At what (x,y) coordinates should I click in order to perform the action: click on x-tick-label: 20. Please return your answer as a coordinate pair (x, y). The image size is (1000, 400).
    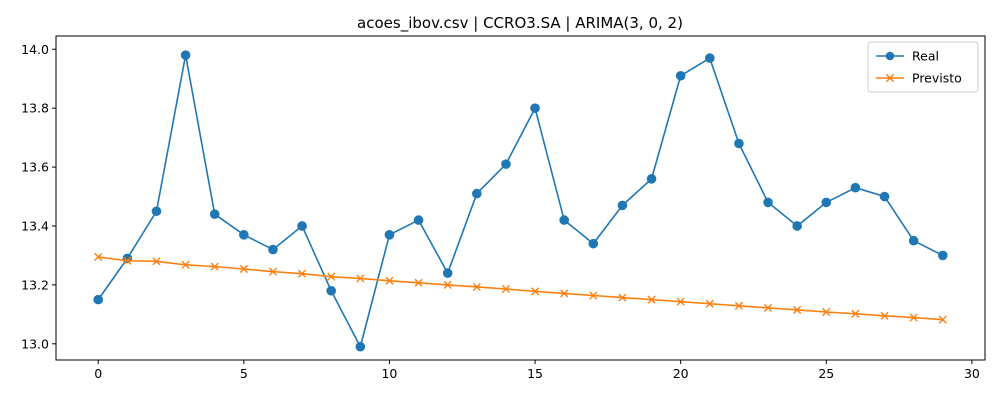
    Looking at the image, I should click on (681, 373).